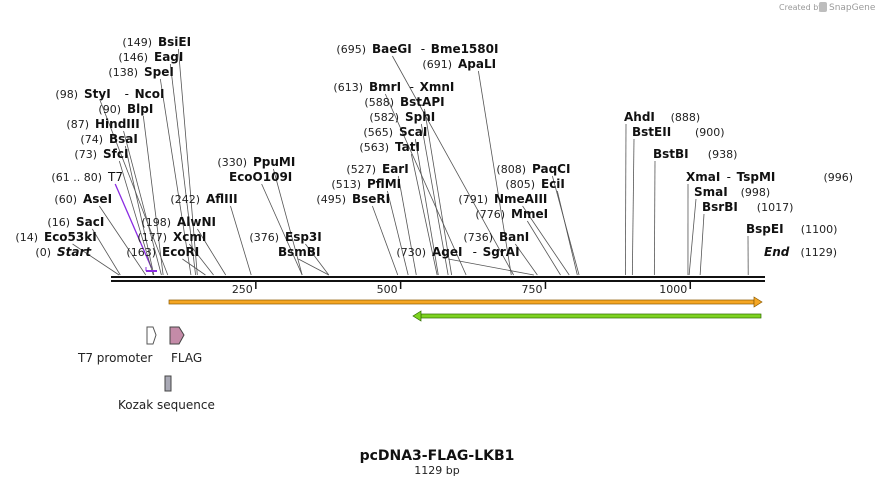 This screenshot has width=876, height=486. I want to click on site-ppumi: (330) PpuMI, so click(256, 162).